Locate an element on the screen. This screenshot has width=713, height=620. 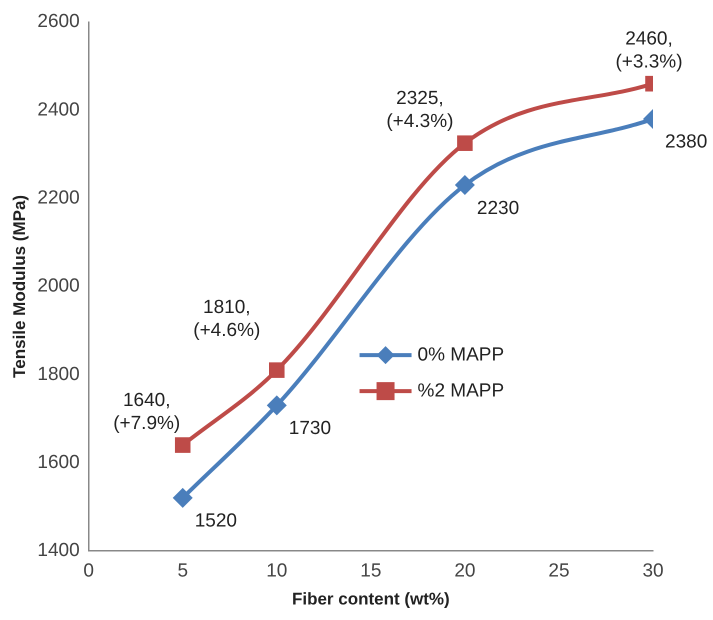
data-label: 1730 is located at coordinates (310, 429).